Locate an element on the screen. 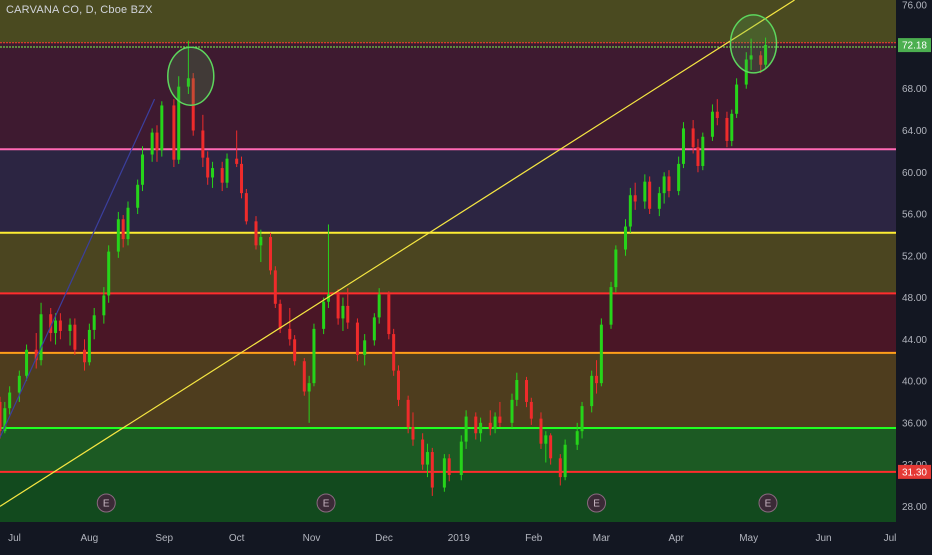 The height and width of the screenshot is (555, 932). y-tick-label: 36.00 is located at coordinates (914, 423).